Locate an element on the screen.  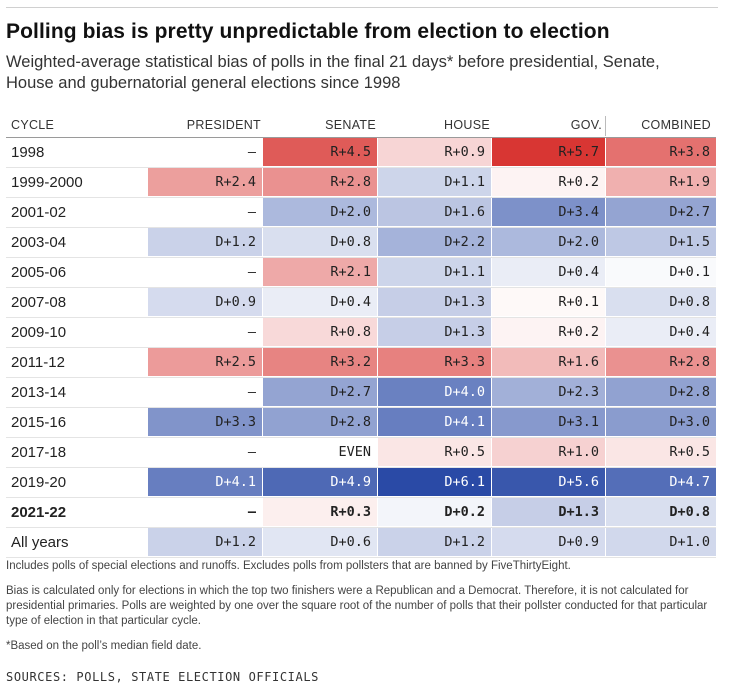
cell-senate: EVEN is located at coordinates (320, 452).